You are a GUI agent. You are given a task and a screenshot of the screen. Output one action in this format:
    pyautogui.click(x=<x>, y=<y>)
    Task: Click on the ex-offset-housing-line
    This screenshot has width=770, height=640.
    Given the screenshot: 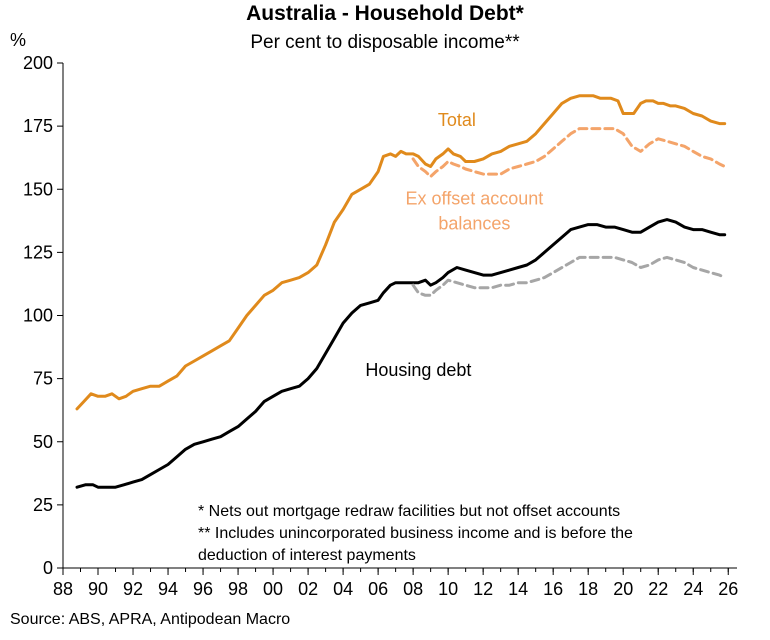 What is the action you would take?
    pyautogui.click(x=569, y=276)
    